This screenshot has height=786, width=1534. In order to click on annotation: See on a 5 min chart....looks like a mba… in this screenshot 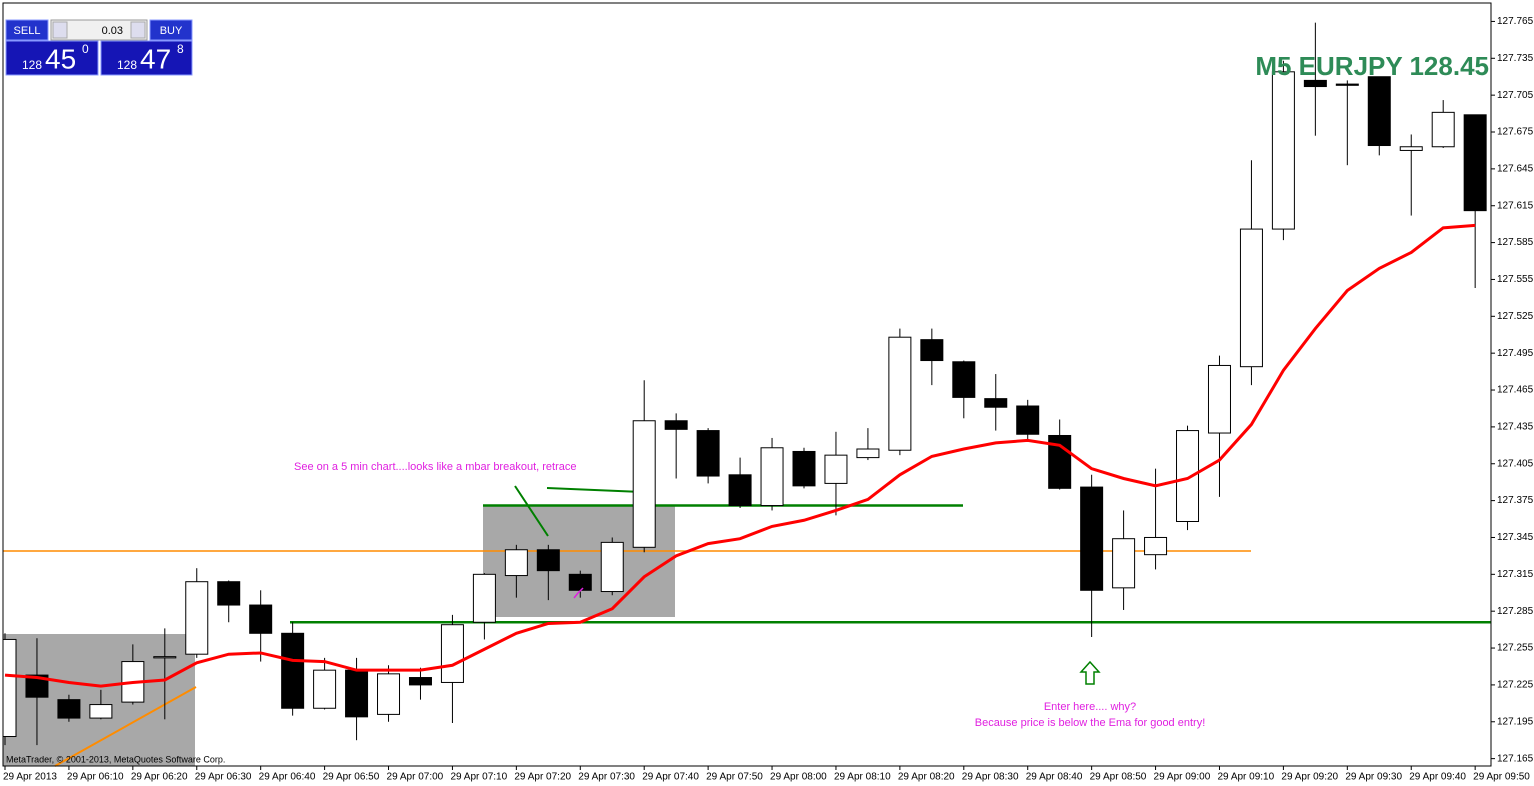, I will do `click(435, 467)`.